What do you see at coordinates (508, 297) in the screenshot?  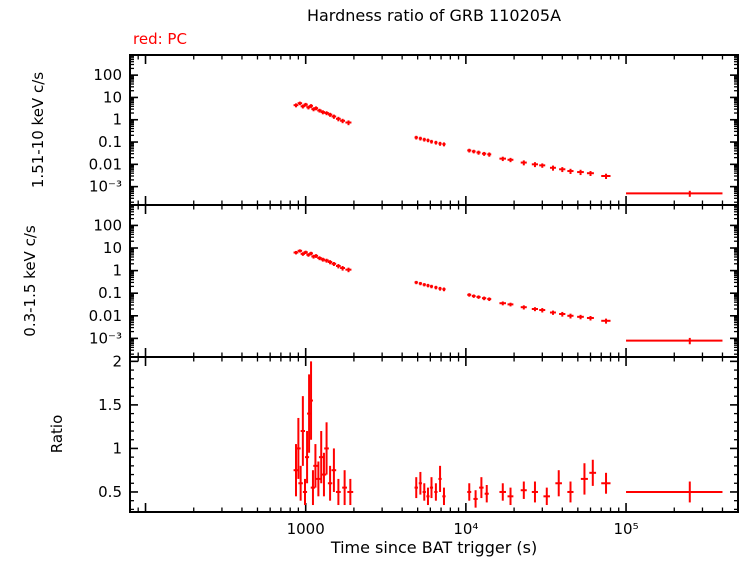 I see `data-points-soft-band` at bounding box center [508, 297].